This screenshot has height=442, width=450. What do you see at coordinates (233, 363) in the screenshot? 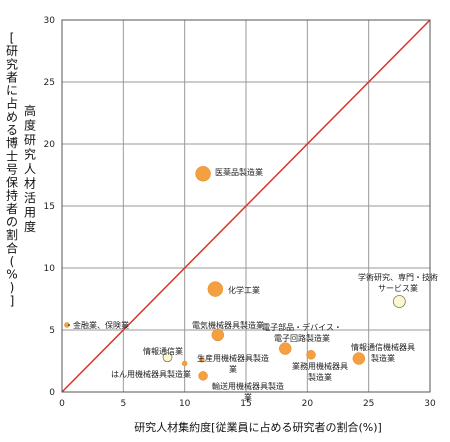
I see `point-annotation: 生産用機械器具製造業` at bounding box center [233, 363].